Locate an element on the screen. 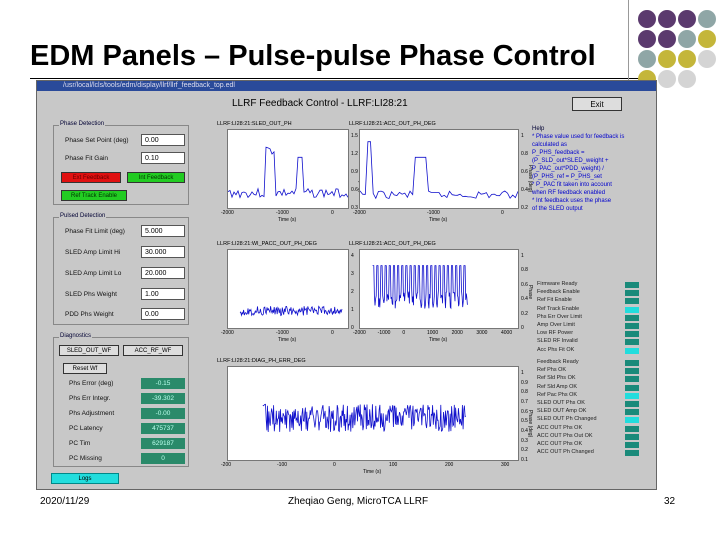 This screenshot has height=540, width=720. help-line: * P_PAC fit taken into account is located at coordinates (572, 185).